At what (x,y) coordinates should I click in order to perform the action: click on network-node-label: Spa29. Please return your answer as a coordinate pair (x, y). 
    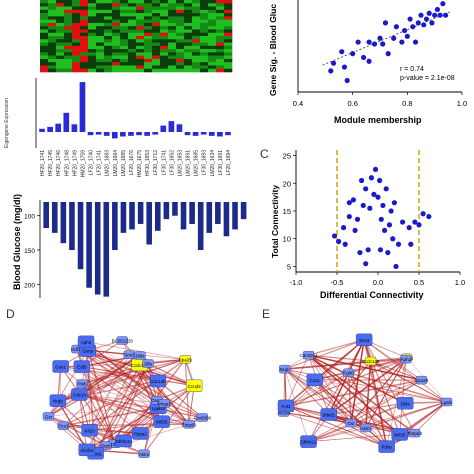
    Looking at the image, I should click on (422, 380).